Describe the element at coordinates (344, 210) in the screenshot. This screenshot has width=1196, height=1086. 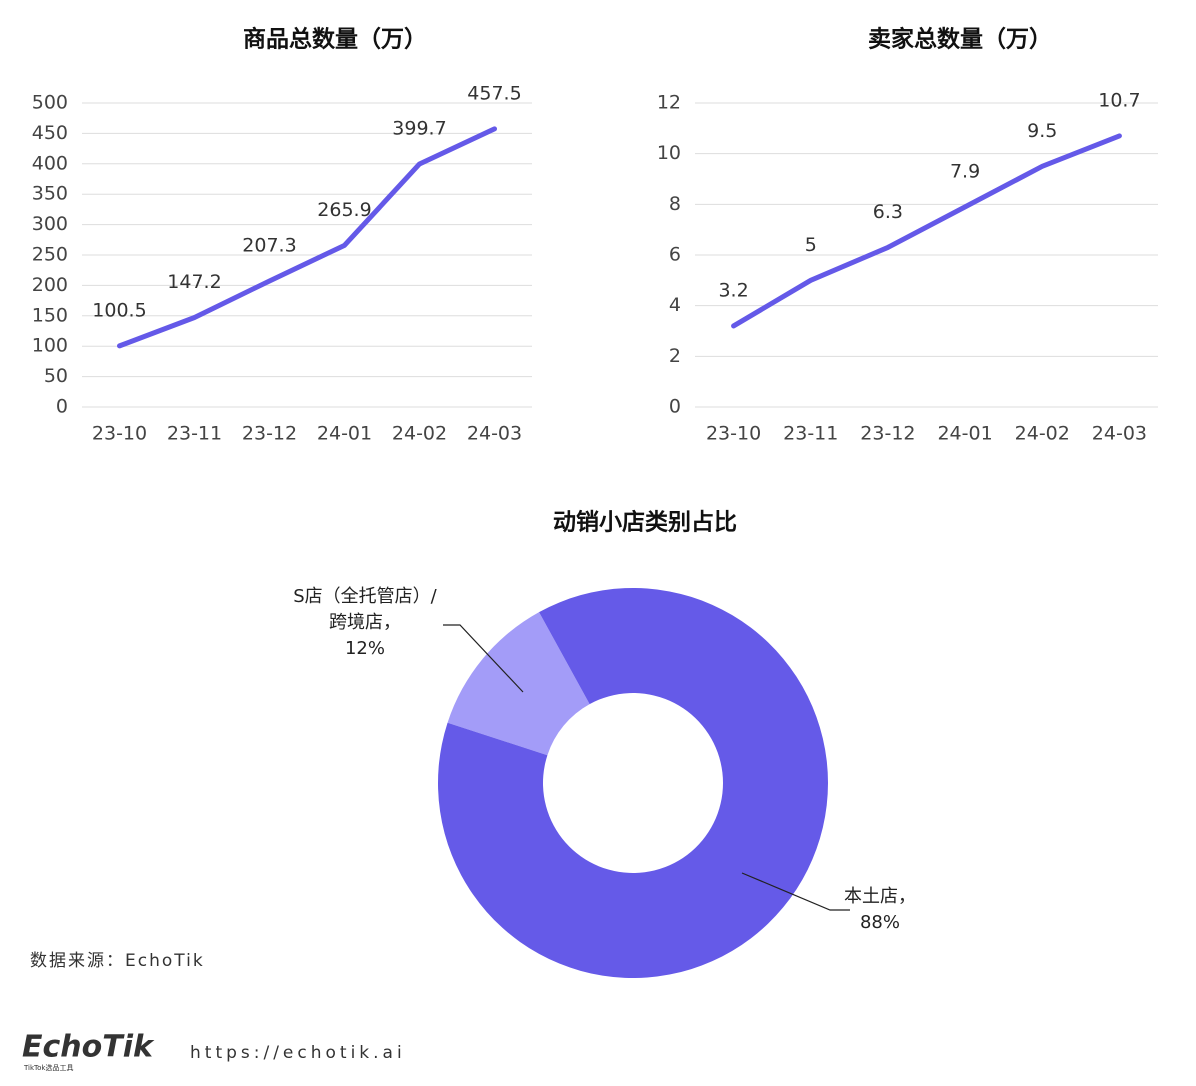
I see `data-label: 265.9` at that location.